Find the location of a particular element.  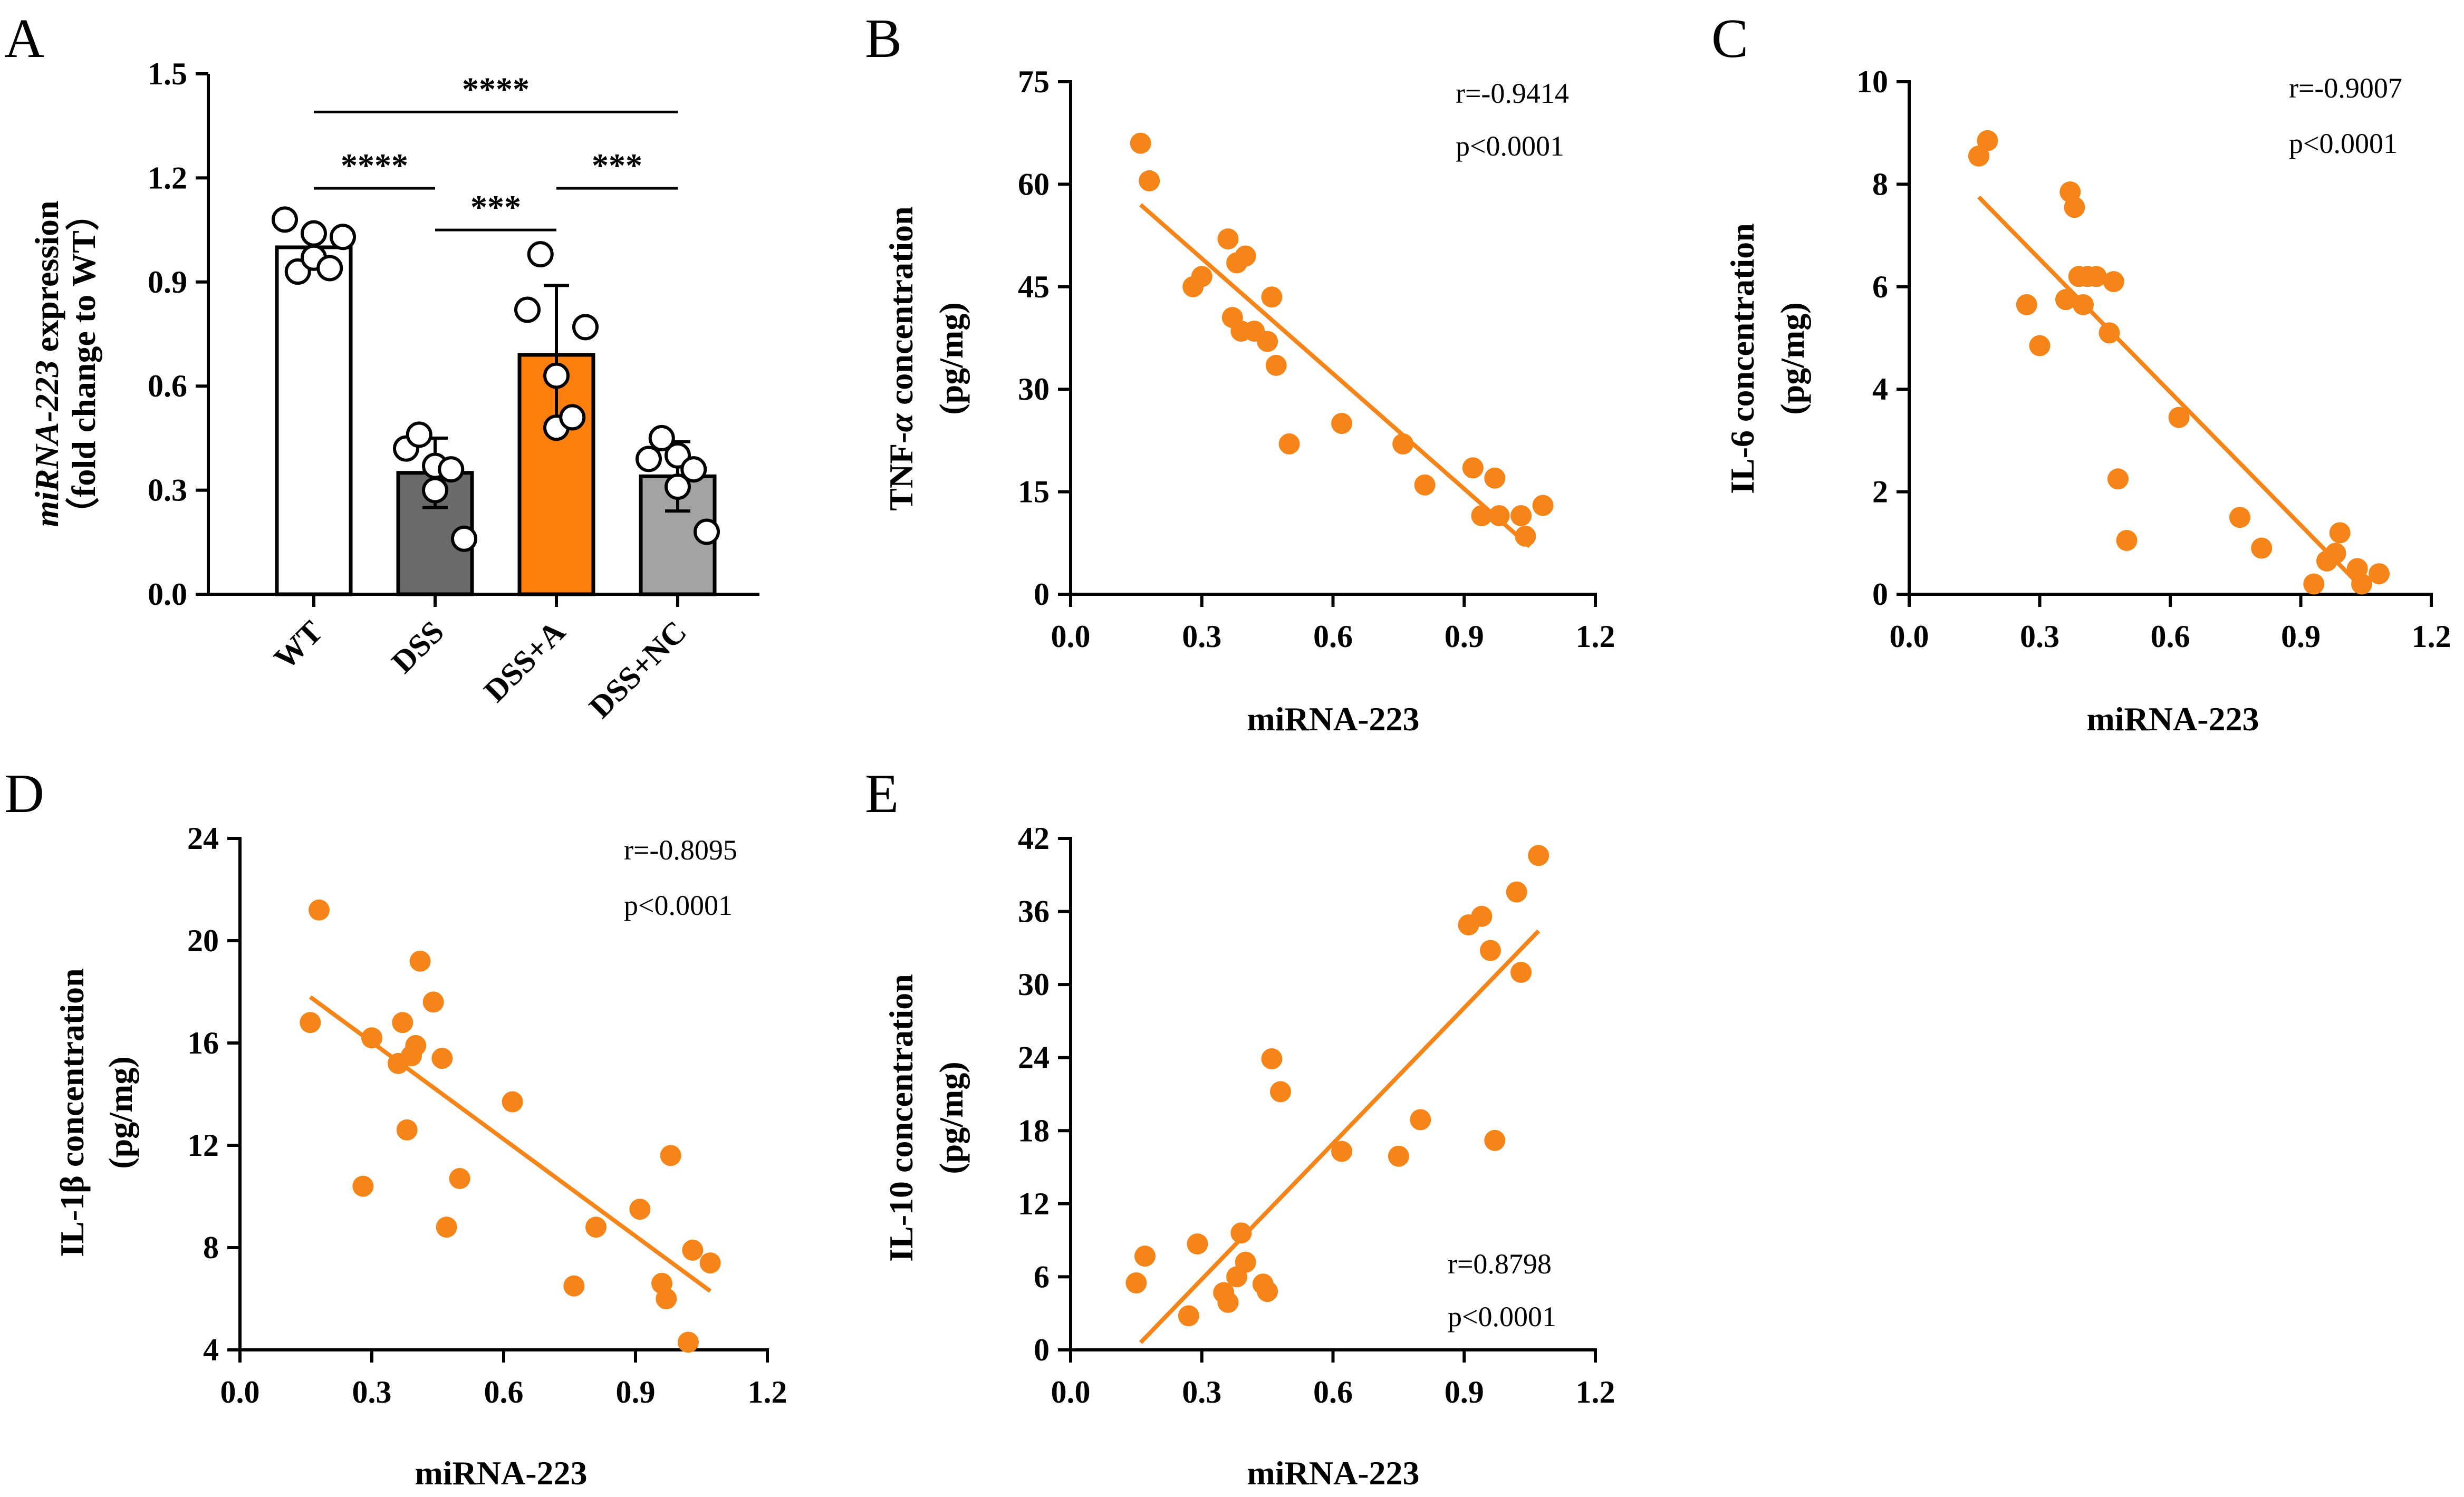

x-tick-label-b: 0.3 is located at coordinates (1201, 636).